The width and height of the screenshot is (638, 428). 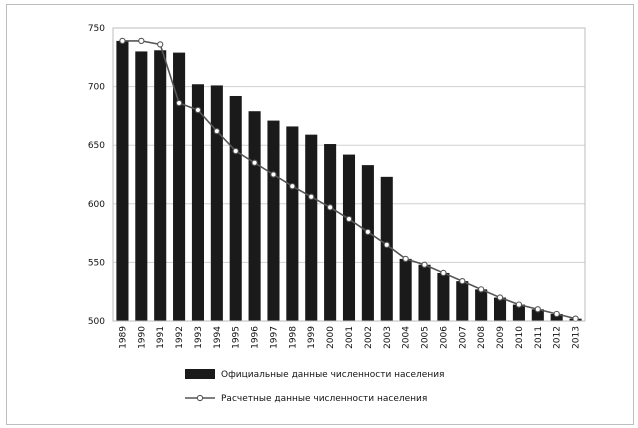 What do you see at coordinates (274, 337) in the screenshot?
I see `x-tick-label-1997: 1997` at bounding box center [274, 337].